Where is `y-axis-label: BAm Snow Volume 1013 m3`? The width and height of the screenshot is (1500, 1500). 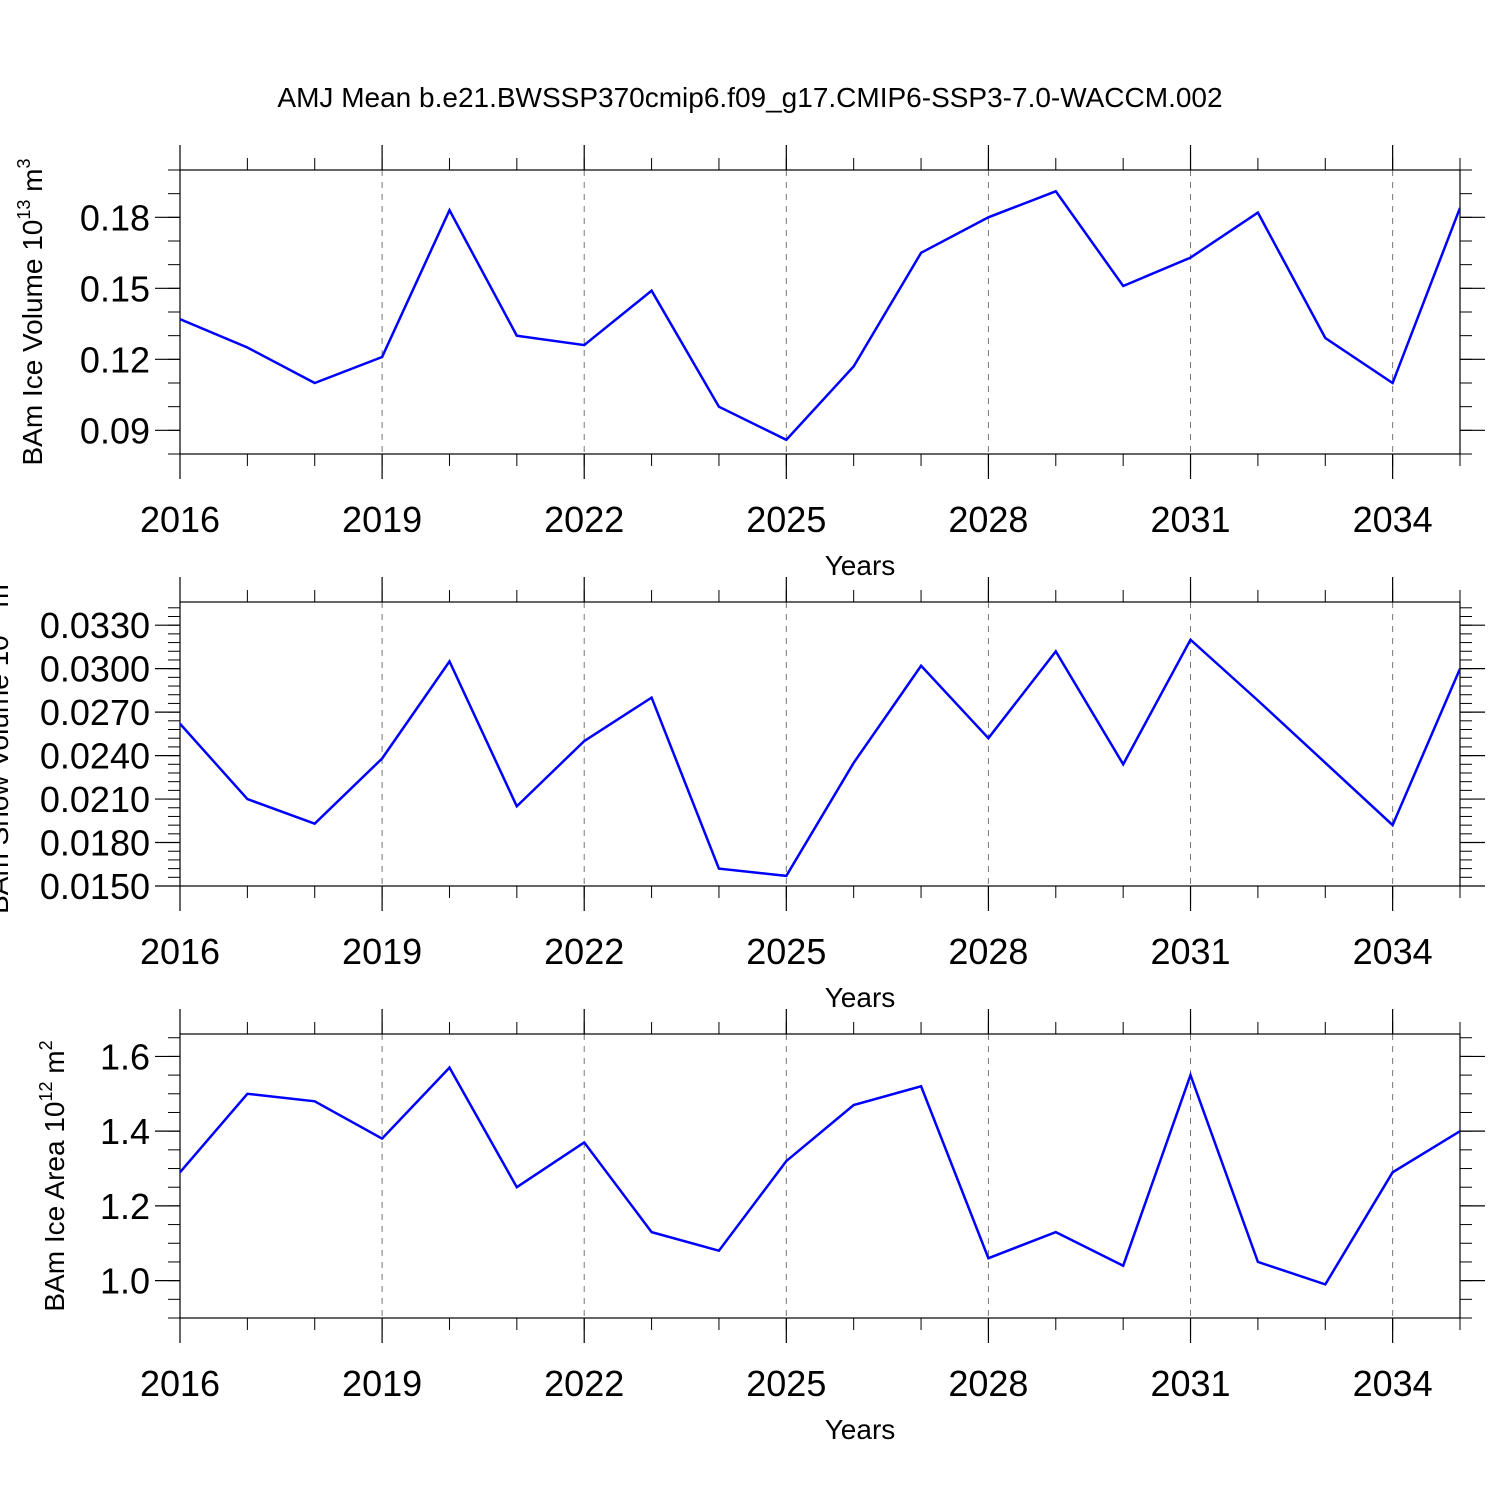
y-axis-label: BAm Snow Volume 1013 m3 is located at coordinates (7, 744).